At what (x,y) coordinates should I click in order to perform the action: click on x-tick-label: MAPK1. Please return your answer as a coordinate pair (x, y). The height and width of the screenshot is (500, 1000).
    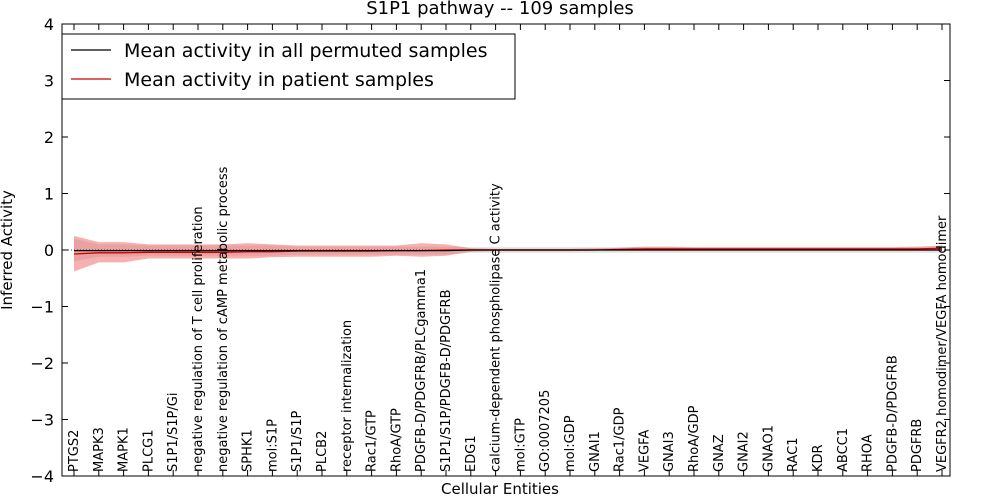
    Looking at the image, I should click on (124, 449).